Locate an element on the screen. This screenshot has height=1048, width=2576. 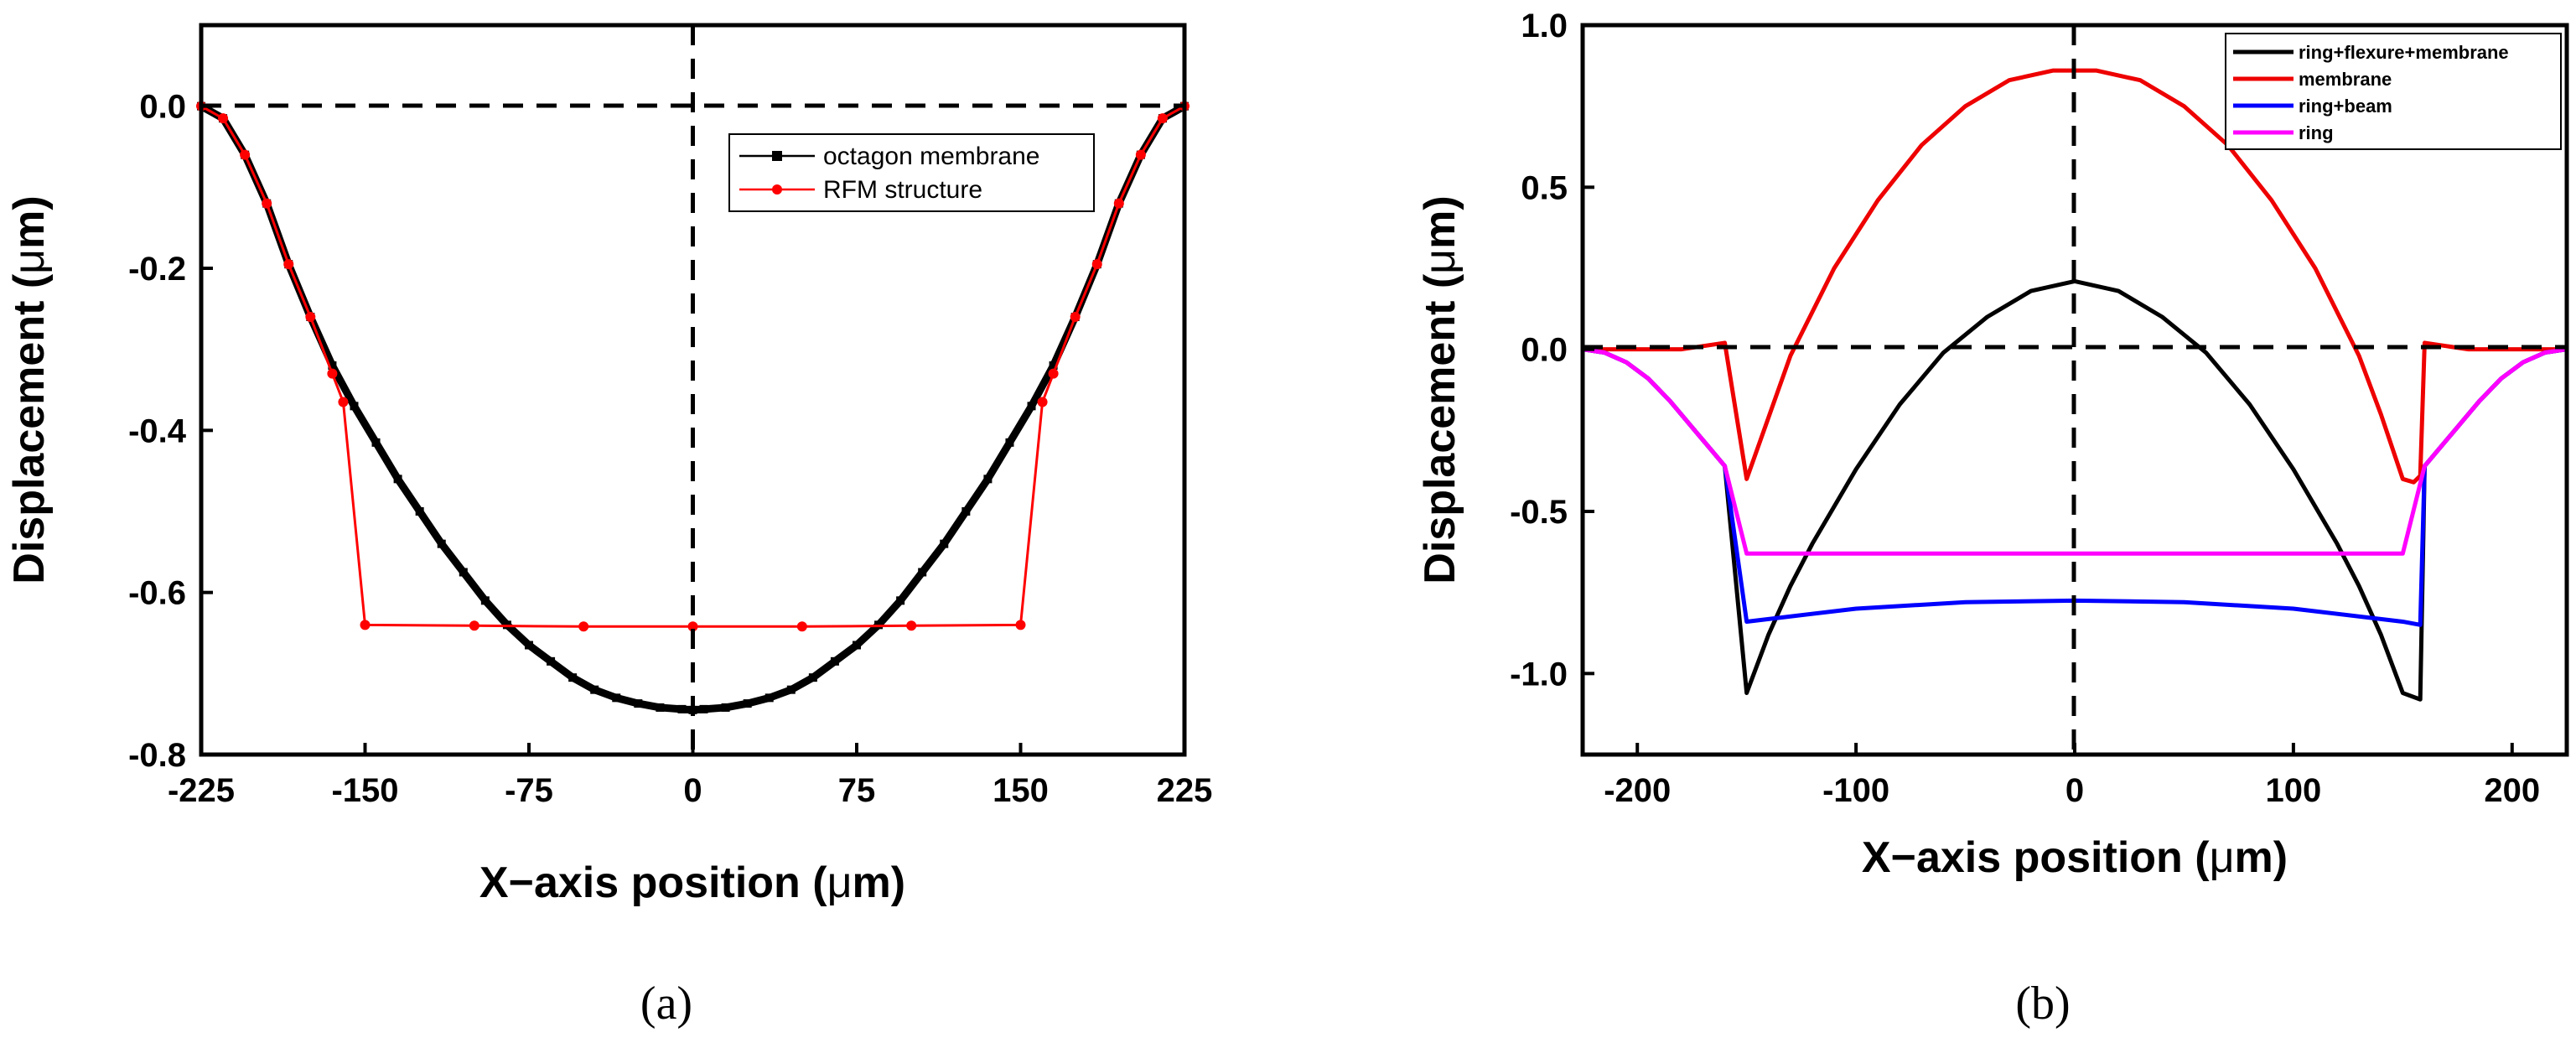
panel-b-legend-label-ring-flexure-membrane: ring+flexure+membrane is located at coordinates (2404, 53).